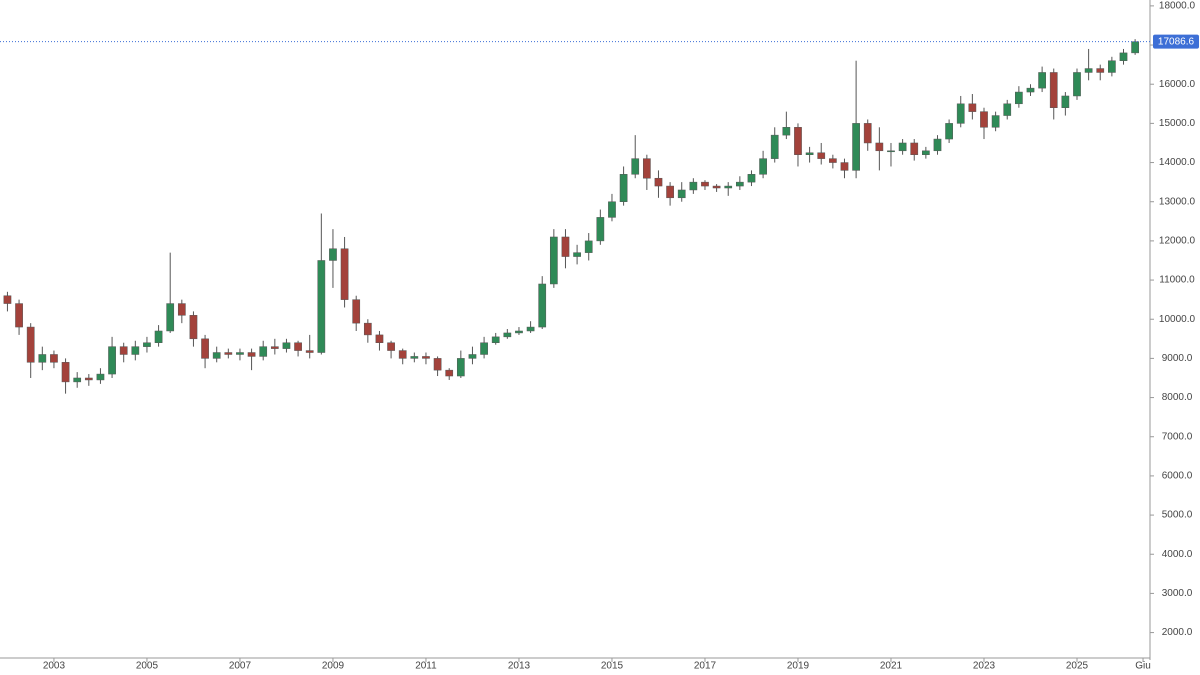 The height and width of the screenshot is (675, 1200). What do you see at coordinates (1177, 84) in the screenshot?
I see `y-tick-label: 16000.0` at bounding box center [1177, 84].